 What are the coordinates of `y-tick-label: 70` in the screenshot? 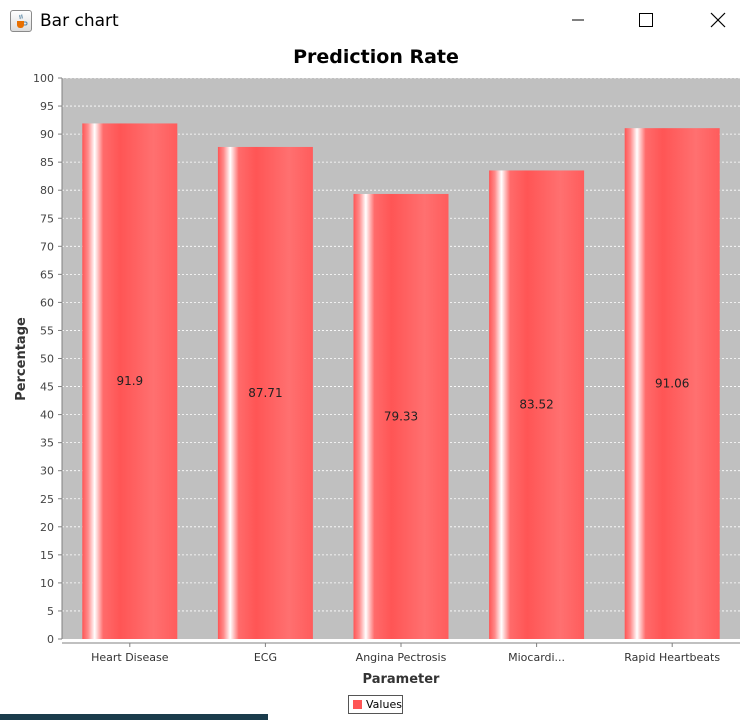 It's located at (47, 246).